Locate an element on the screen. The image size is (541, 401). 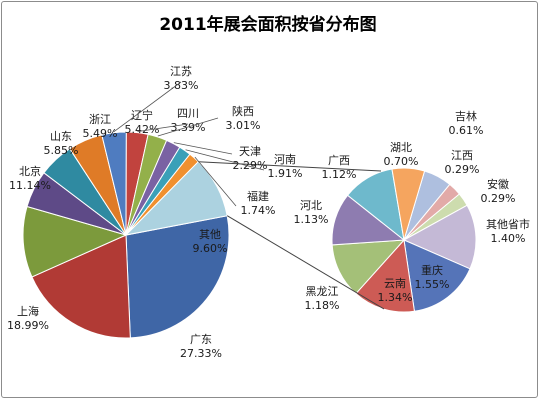
secondary-slice-e9878de5ba86 is located at coordinates (437, 275).